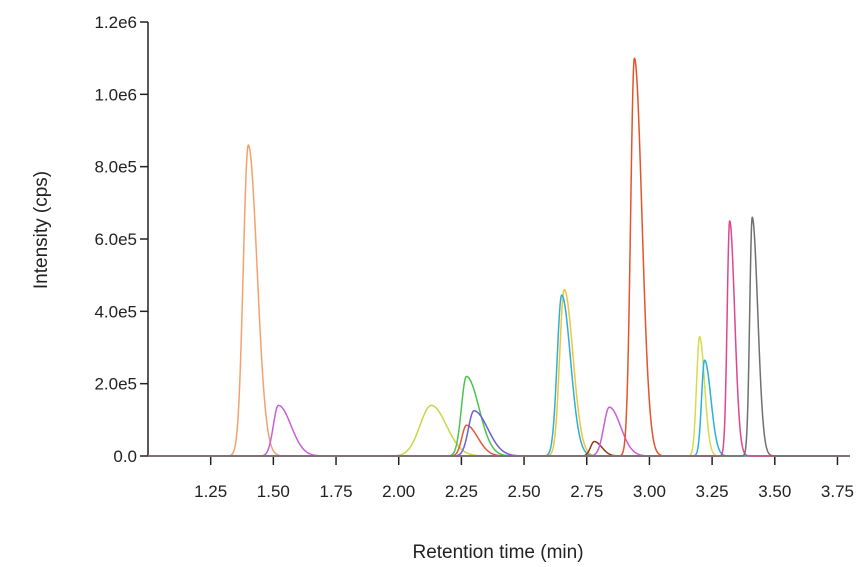 The image size is (868, 567). What do you see at coordinates (210, 491) in the screenshot?
I see `x-tick-label: 1.25` at bounding box center [210, 491].